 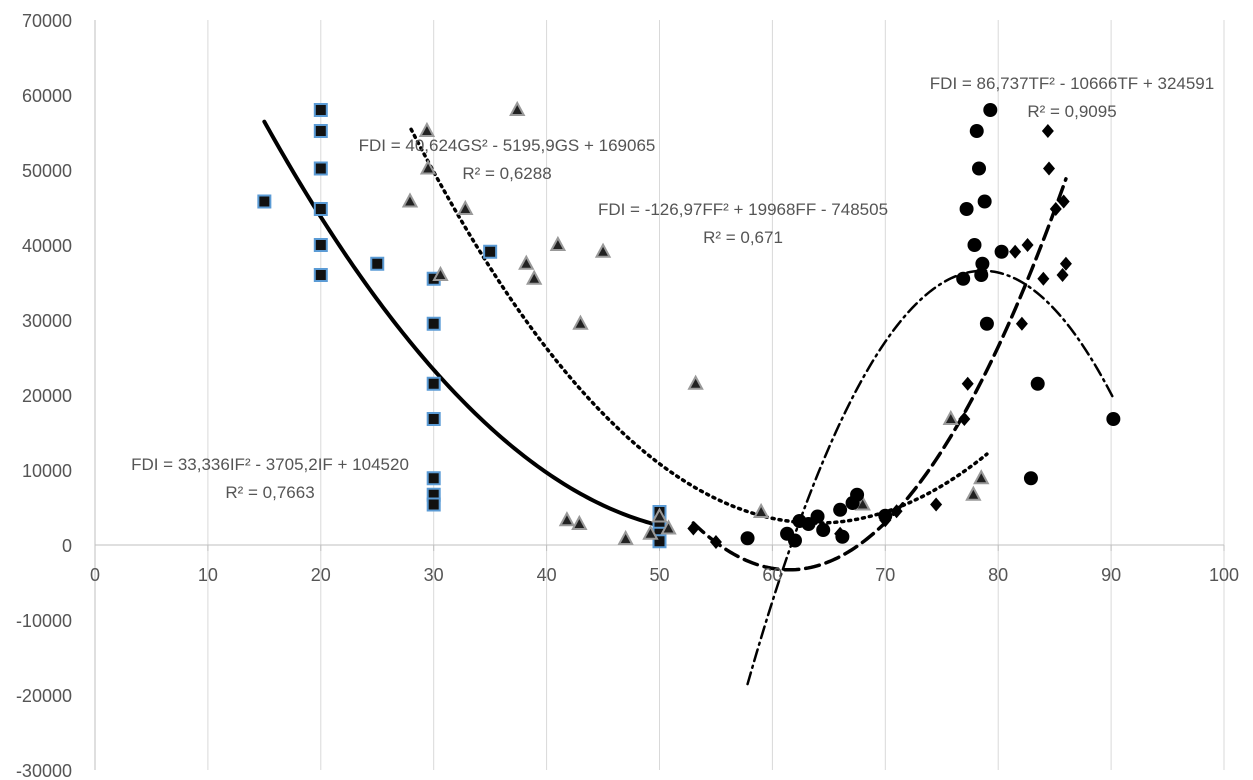 I want to click on y-tick-label-0: 0, so click(x=67, y=546).